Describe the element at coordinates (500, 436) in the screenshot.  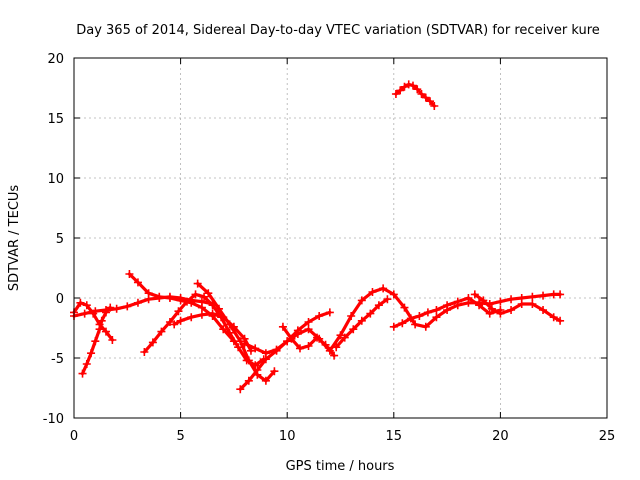
I see `x-tick-label: 20` at that location.